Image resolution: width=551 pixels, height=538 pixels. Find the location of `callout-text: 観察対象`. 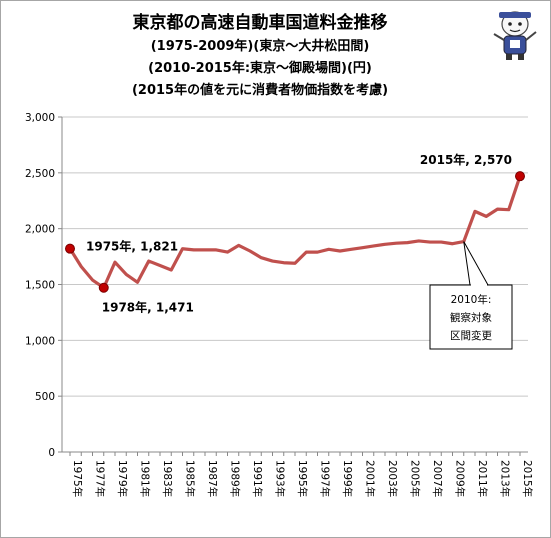

callout-text: 観察対象 is located at coordinates (471, 317).